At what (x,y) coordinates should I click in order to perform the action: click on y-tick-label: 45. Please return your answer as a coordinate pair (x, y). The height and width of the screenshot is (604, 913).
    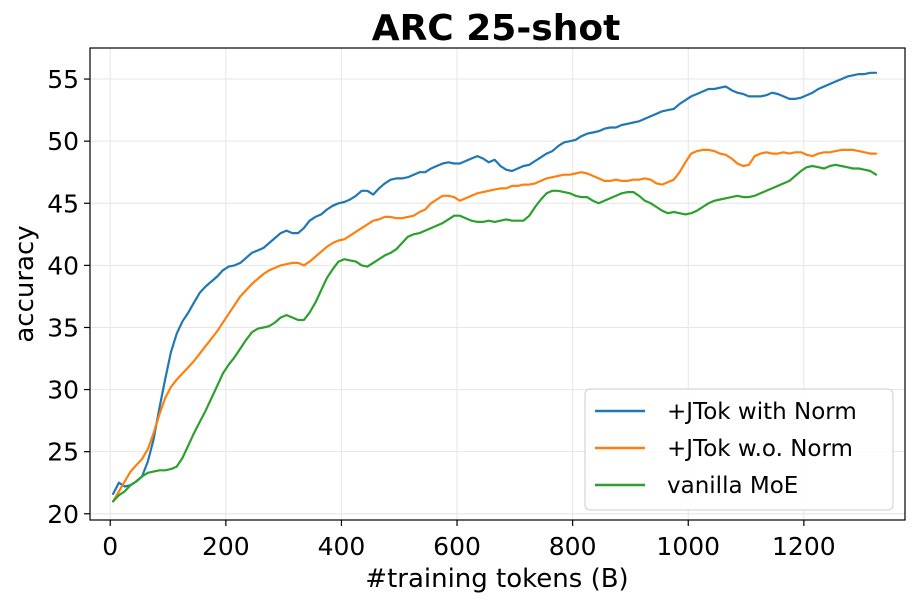
    Looking at the image, I should click on (63, 203).